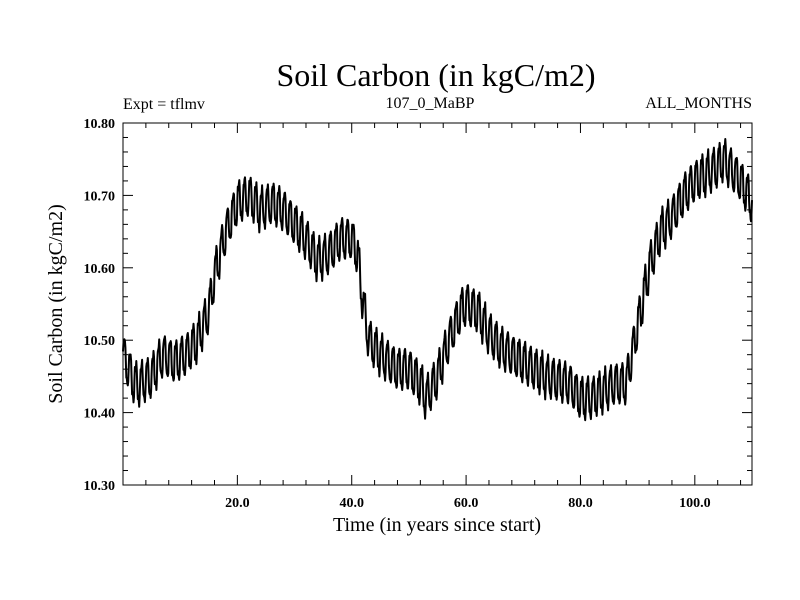 This screenshot has height=600, width=800. I want to click on x-tick-label: 80.0, so click(580, 503).